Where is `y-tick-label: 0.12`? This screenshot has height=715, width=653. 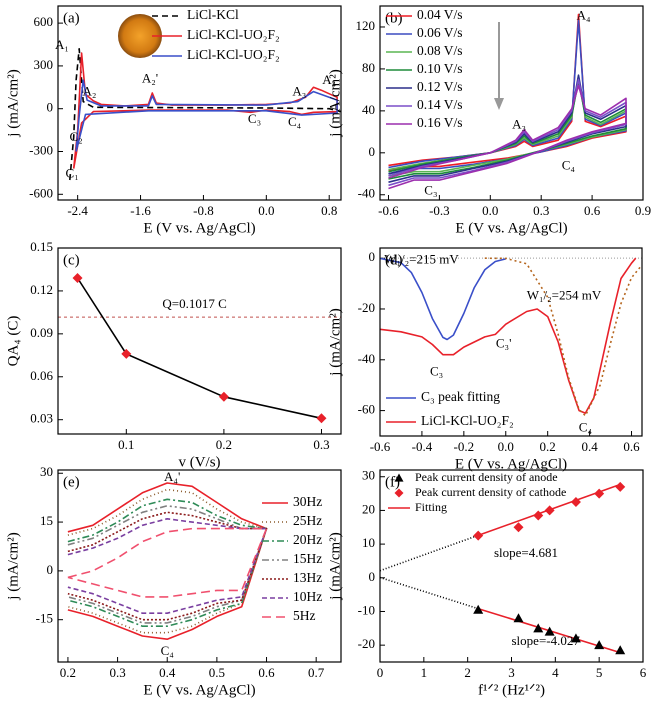
y-tick-label: 0.12 is located at coordinates (41, 289).